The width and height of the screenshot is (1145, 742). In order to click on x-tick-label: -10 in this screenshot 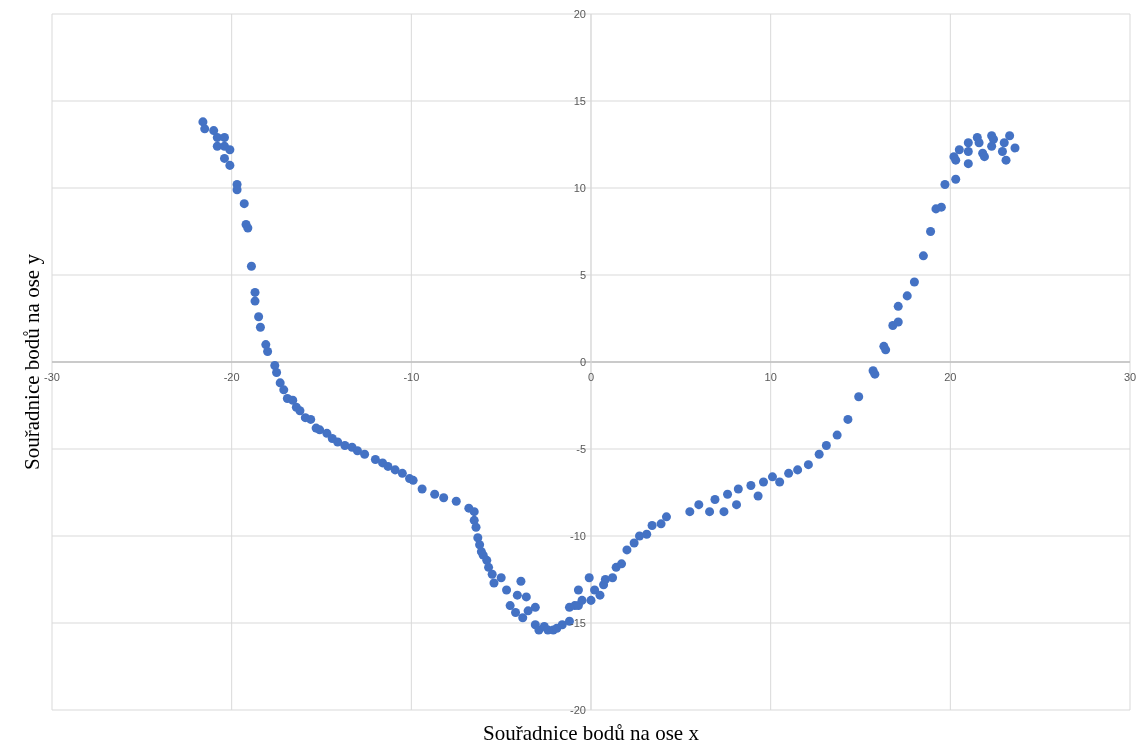, I will do `click(411, 377)`.